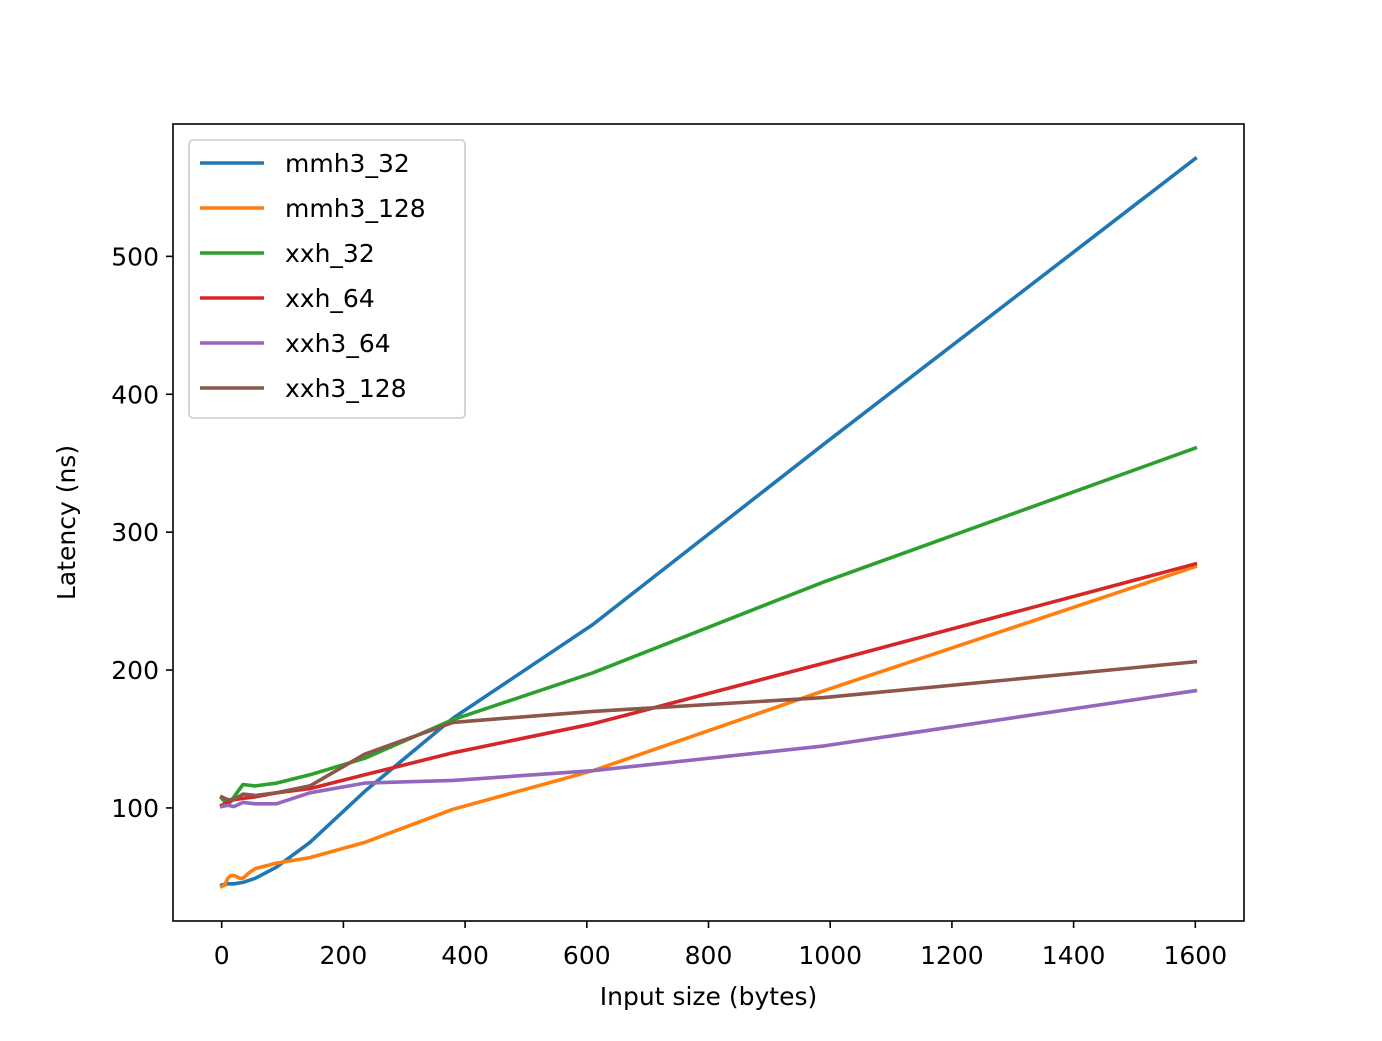  I want to click on y-tick-label: 100, so click(135, 808).